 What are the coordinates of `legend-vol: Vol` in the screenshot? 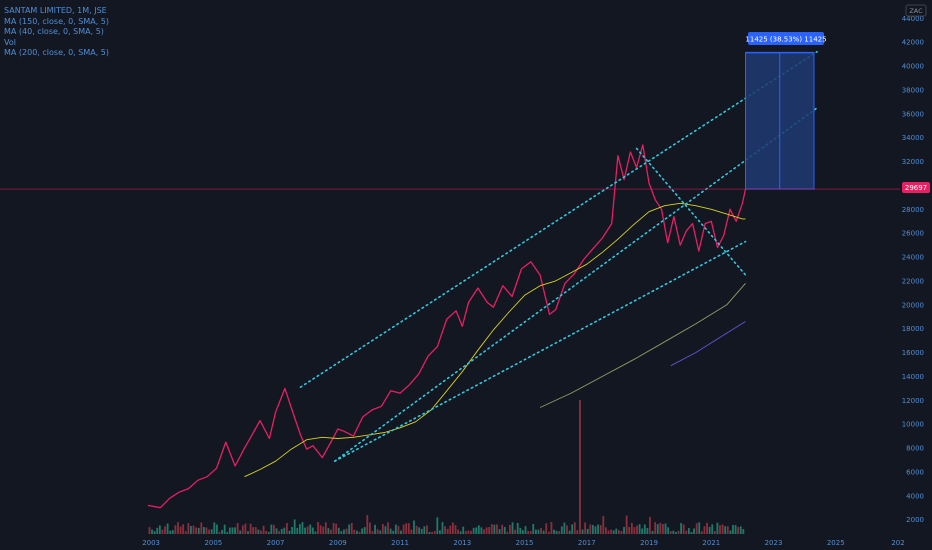 It's located at (10, 42).